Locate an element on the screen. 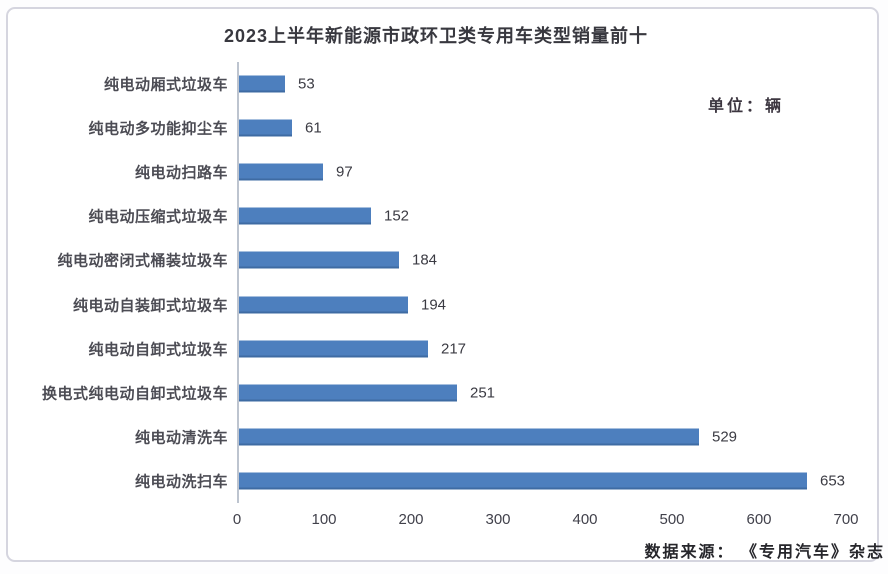 The image size is (888, 574). x-axis-tick-label: 500 is located at coordinates (672, 519).